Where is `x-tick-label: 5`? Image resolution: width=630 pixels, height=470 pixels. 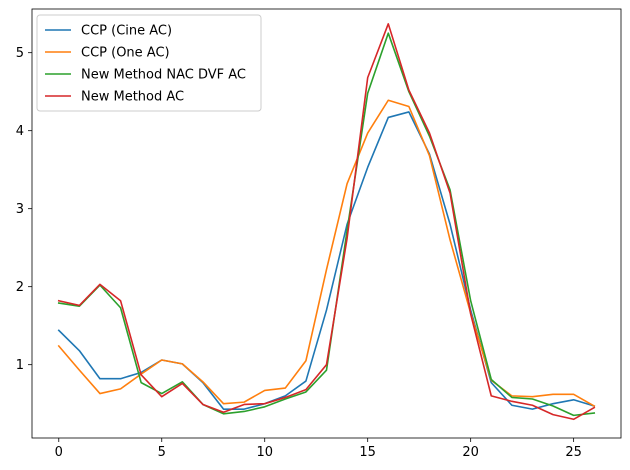 x-tick-label: 5 is located at coordinates (162, 452).